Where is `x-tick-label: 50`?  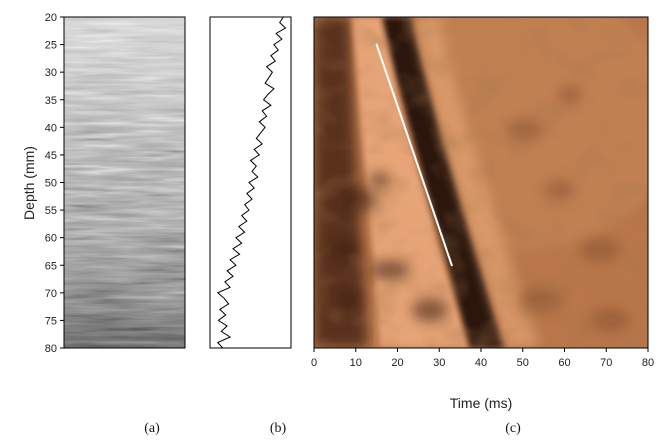
x-tick-label: 50 is located at coordinates (523, 363).